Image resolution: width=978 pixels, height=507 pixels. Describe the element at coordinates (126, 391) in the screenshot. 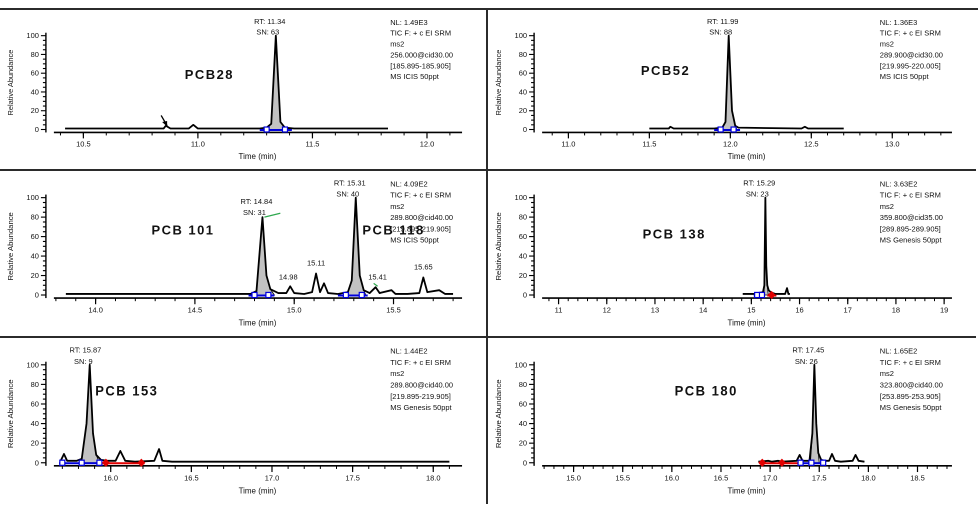

I see `compound-label: PCB 153` at that location.